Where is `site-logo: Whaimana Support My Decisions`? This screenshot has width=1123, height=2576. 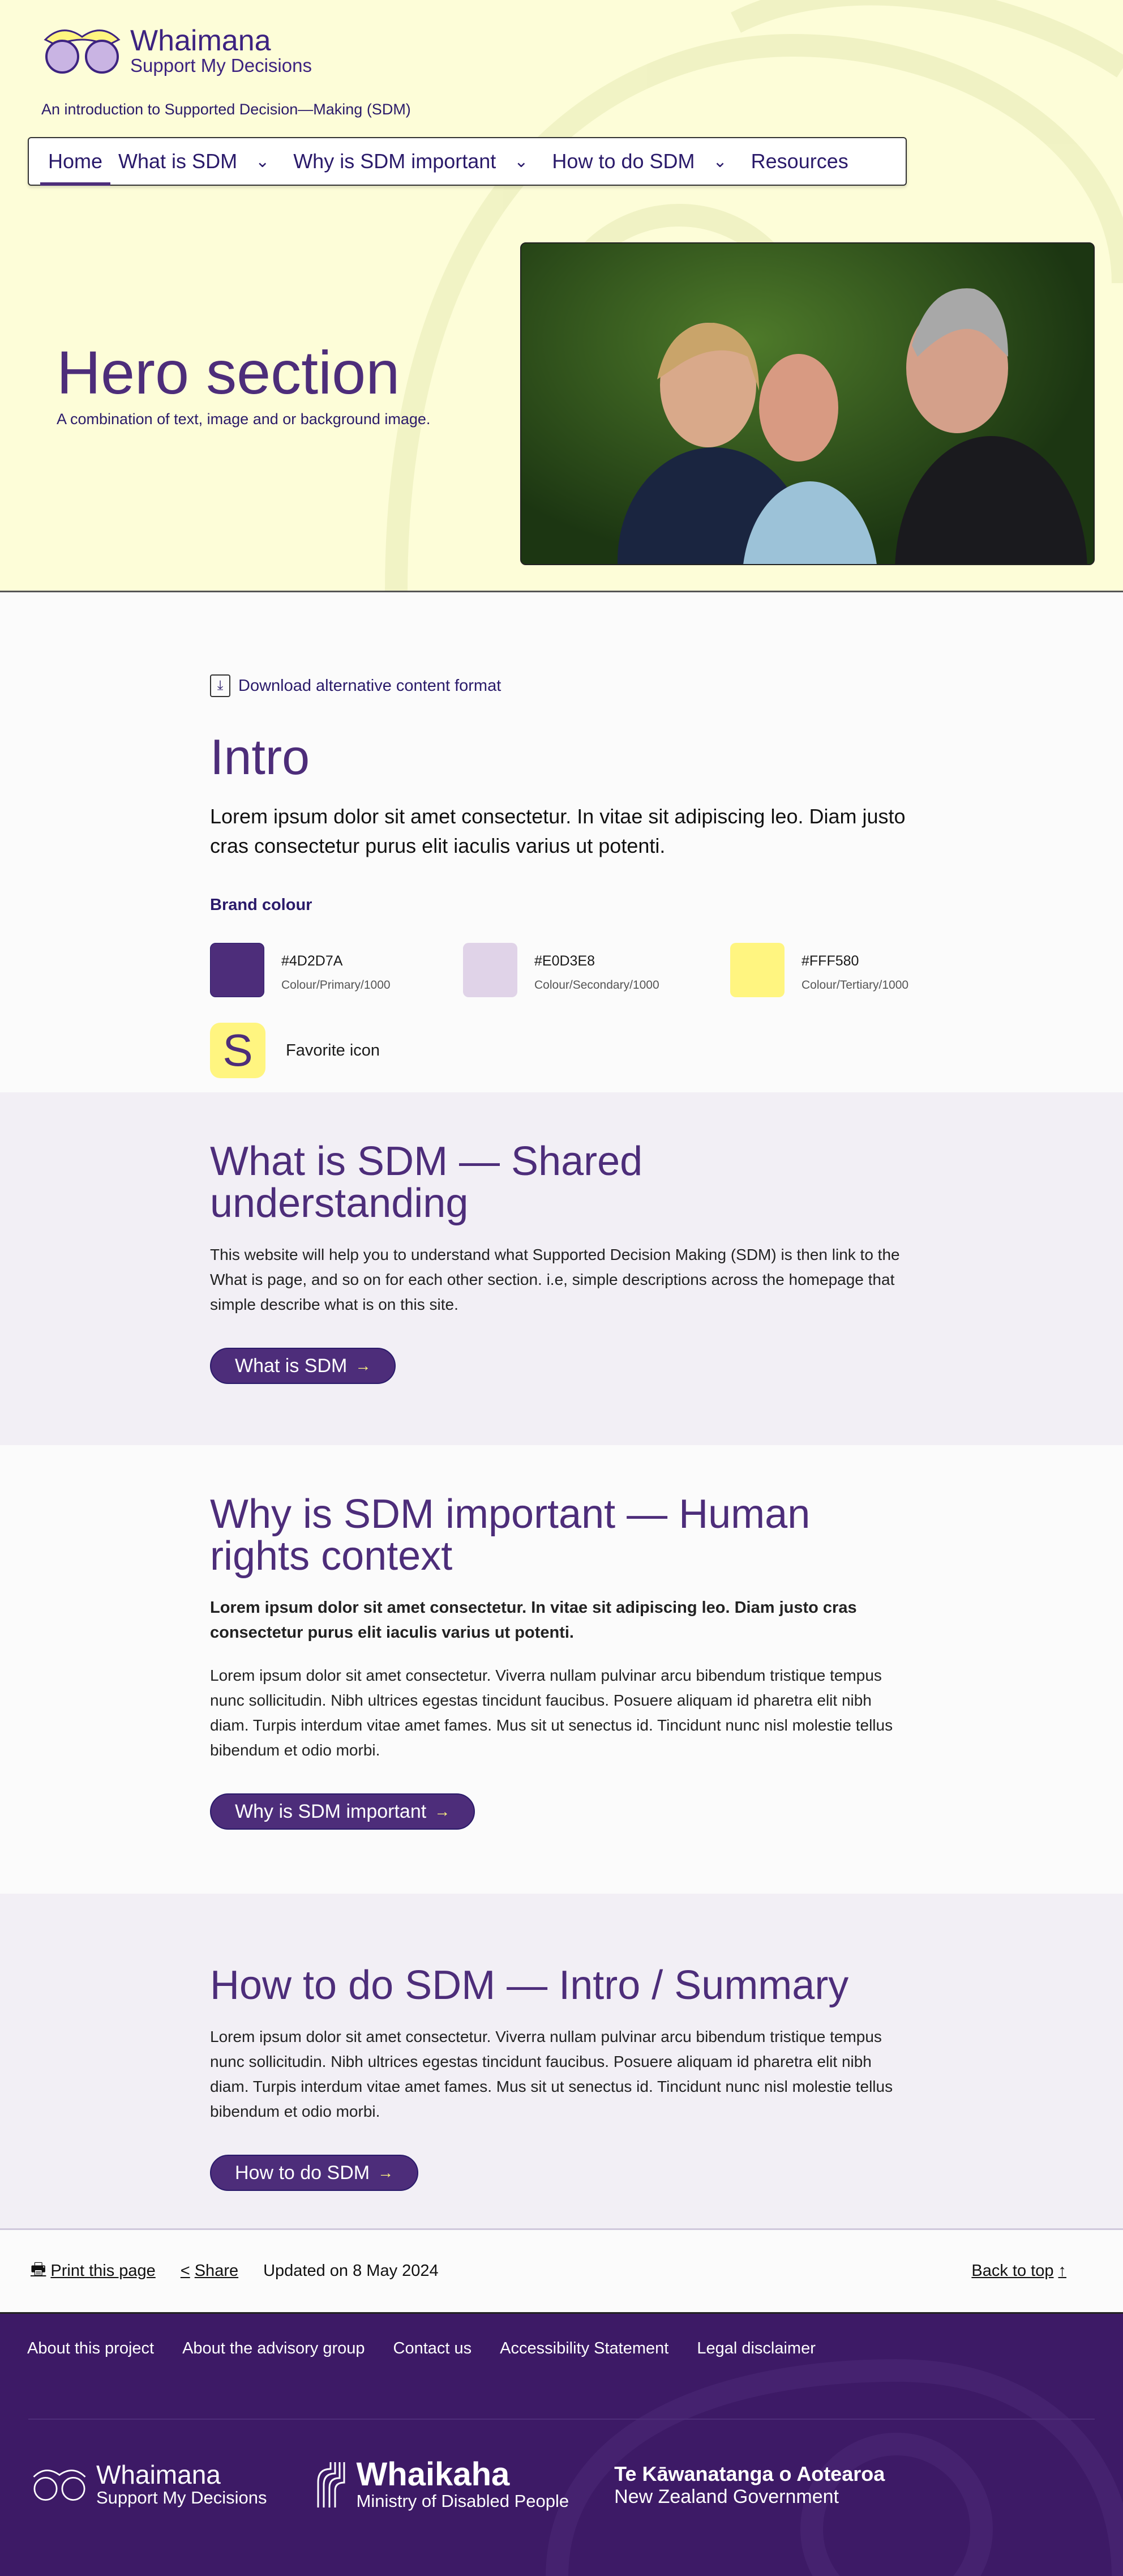
site-logo: Whaimana Support My Decisions is located at coordinates (176, 51).